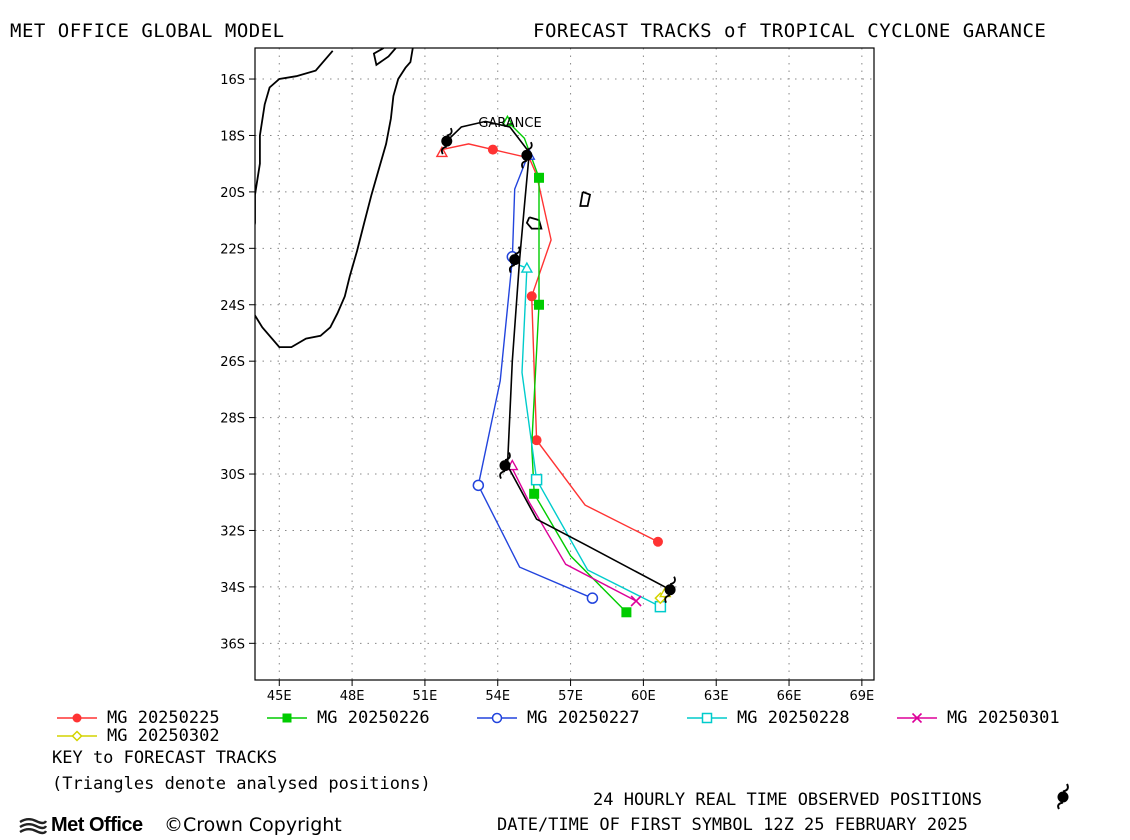  What do you see at coordinates (672, 581) in the screenshot?
I see `observed-position-4-arm-top` at bounding box center [672, 581].